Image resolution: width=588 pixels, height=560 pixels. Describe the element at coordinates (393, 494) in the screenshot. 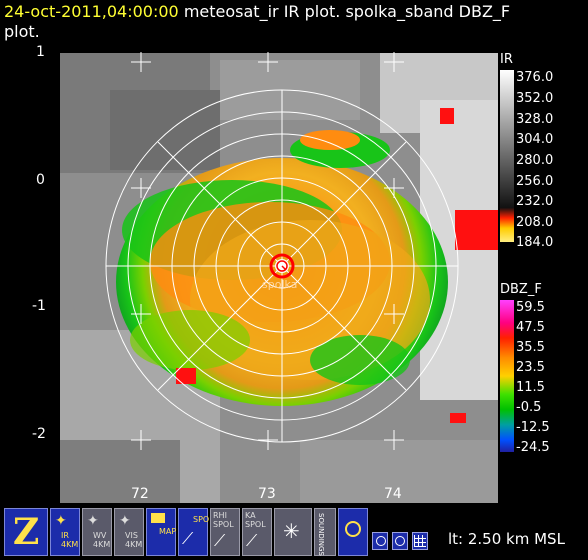

I see `x-tick-label: 74` at that location.